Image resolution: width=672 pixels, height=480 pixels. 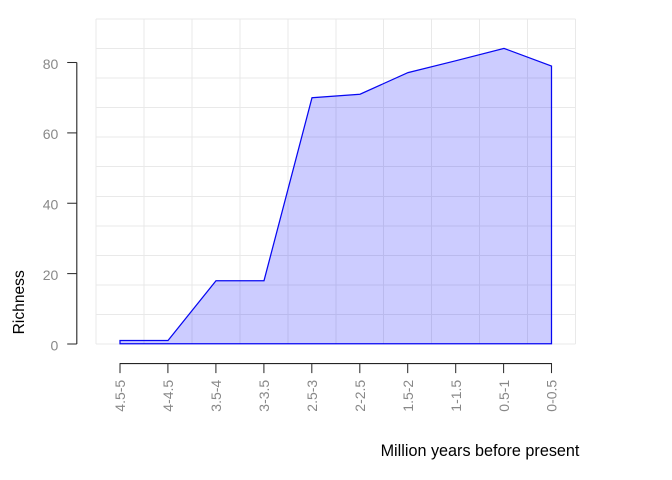 What do you see at coordinates (360, 396) in the screenshot?
I see `svg-text: 2-2.5` at bounding box center [360, 396].